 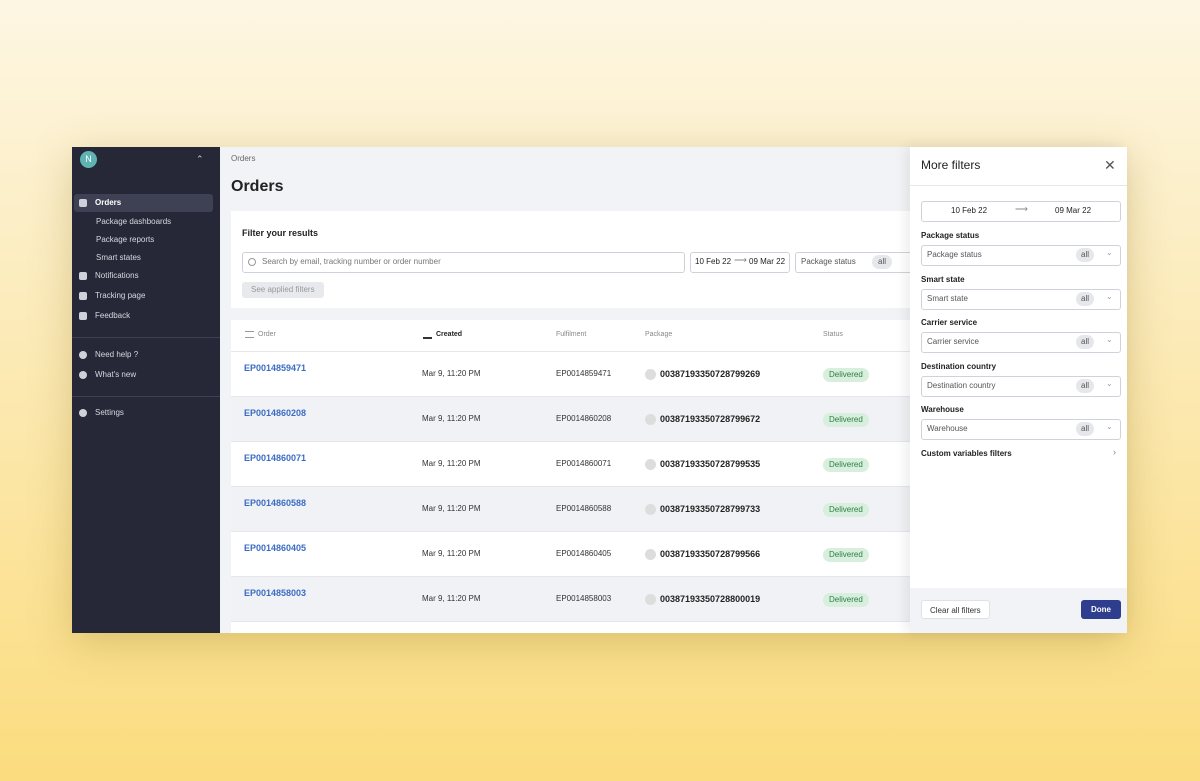 I want to click on filter-placeholder: Destination country, so click(x=961, y=385).